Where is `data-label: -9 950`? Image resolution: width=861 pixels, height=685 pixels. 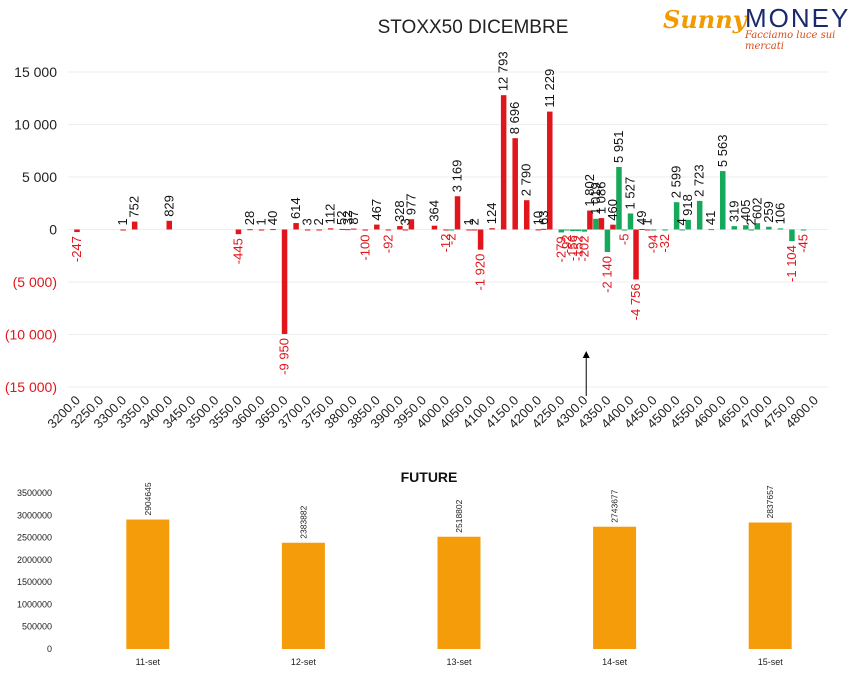
data-label: -9 950 is located at coordinates (284, 356).